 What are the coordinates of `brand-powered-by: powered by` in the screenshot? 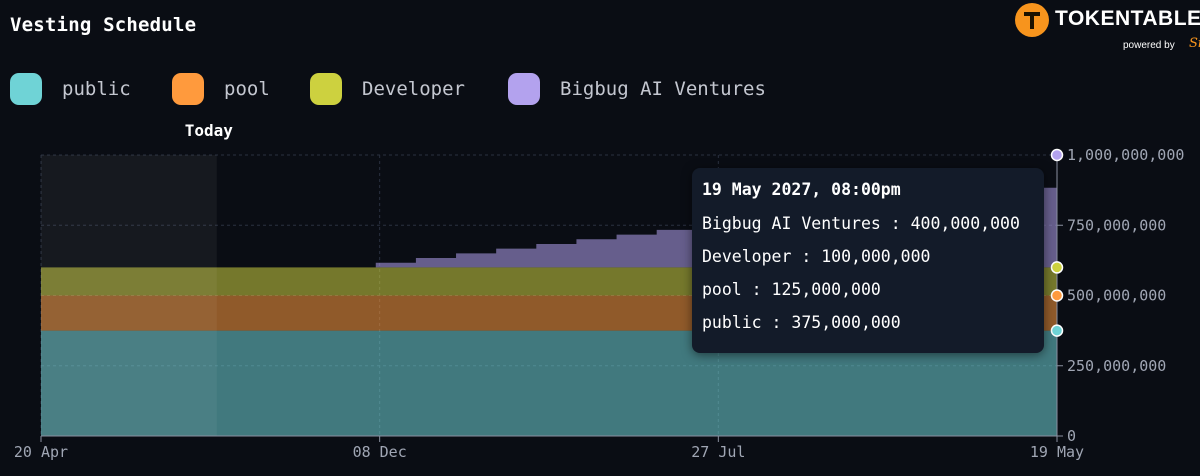 It's located at (1149, 45).